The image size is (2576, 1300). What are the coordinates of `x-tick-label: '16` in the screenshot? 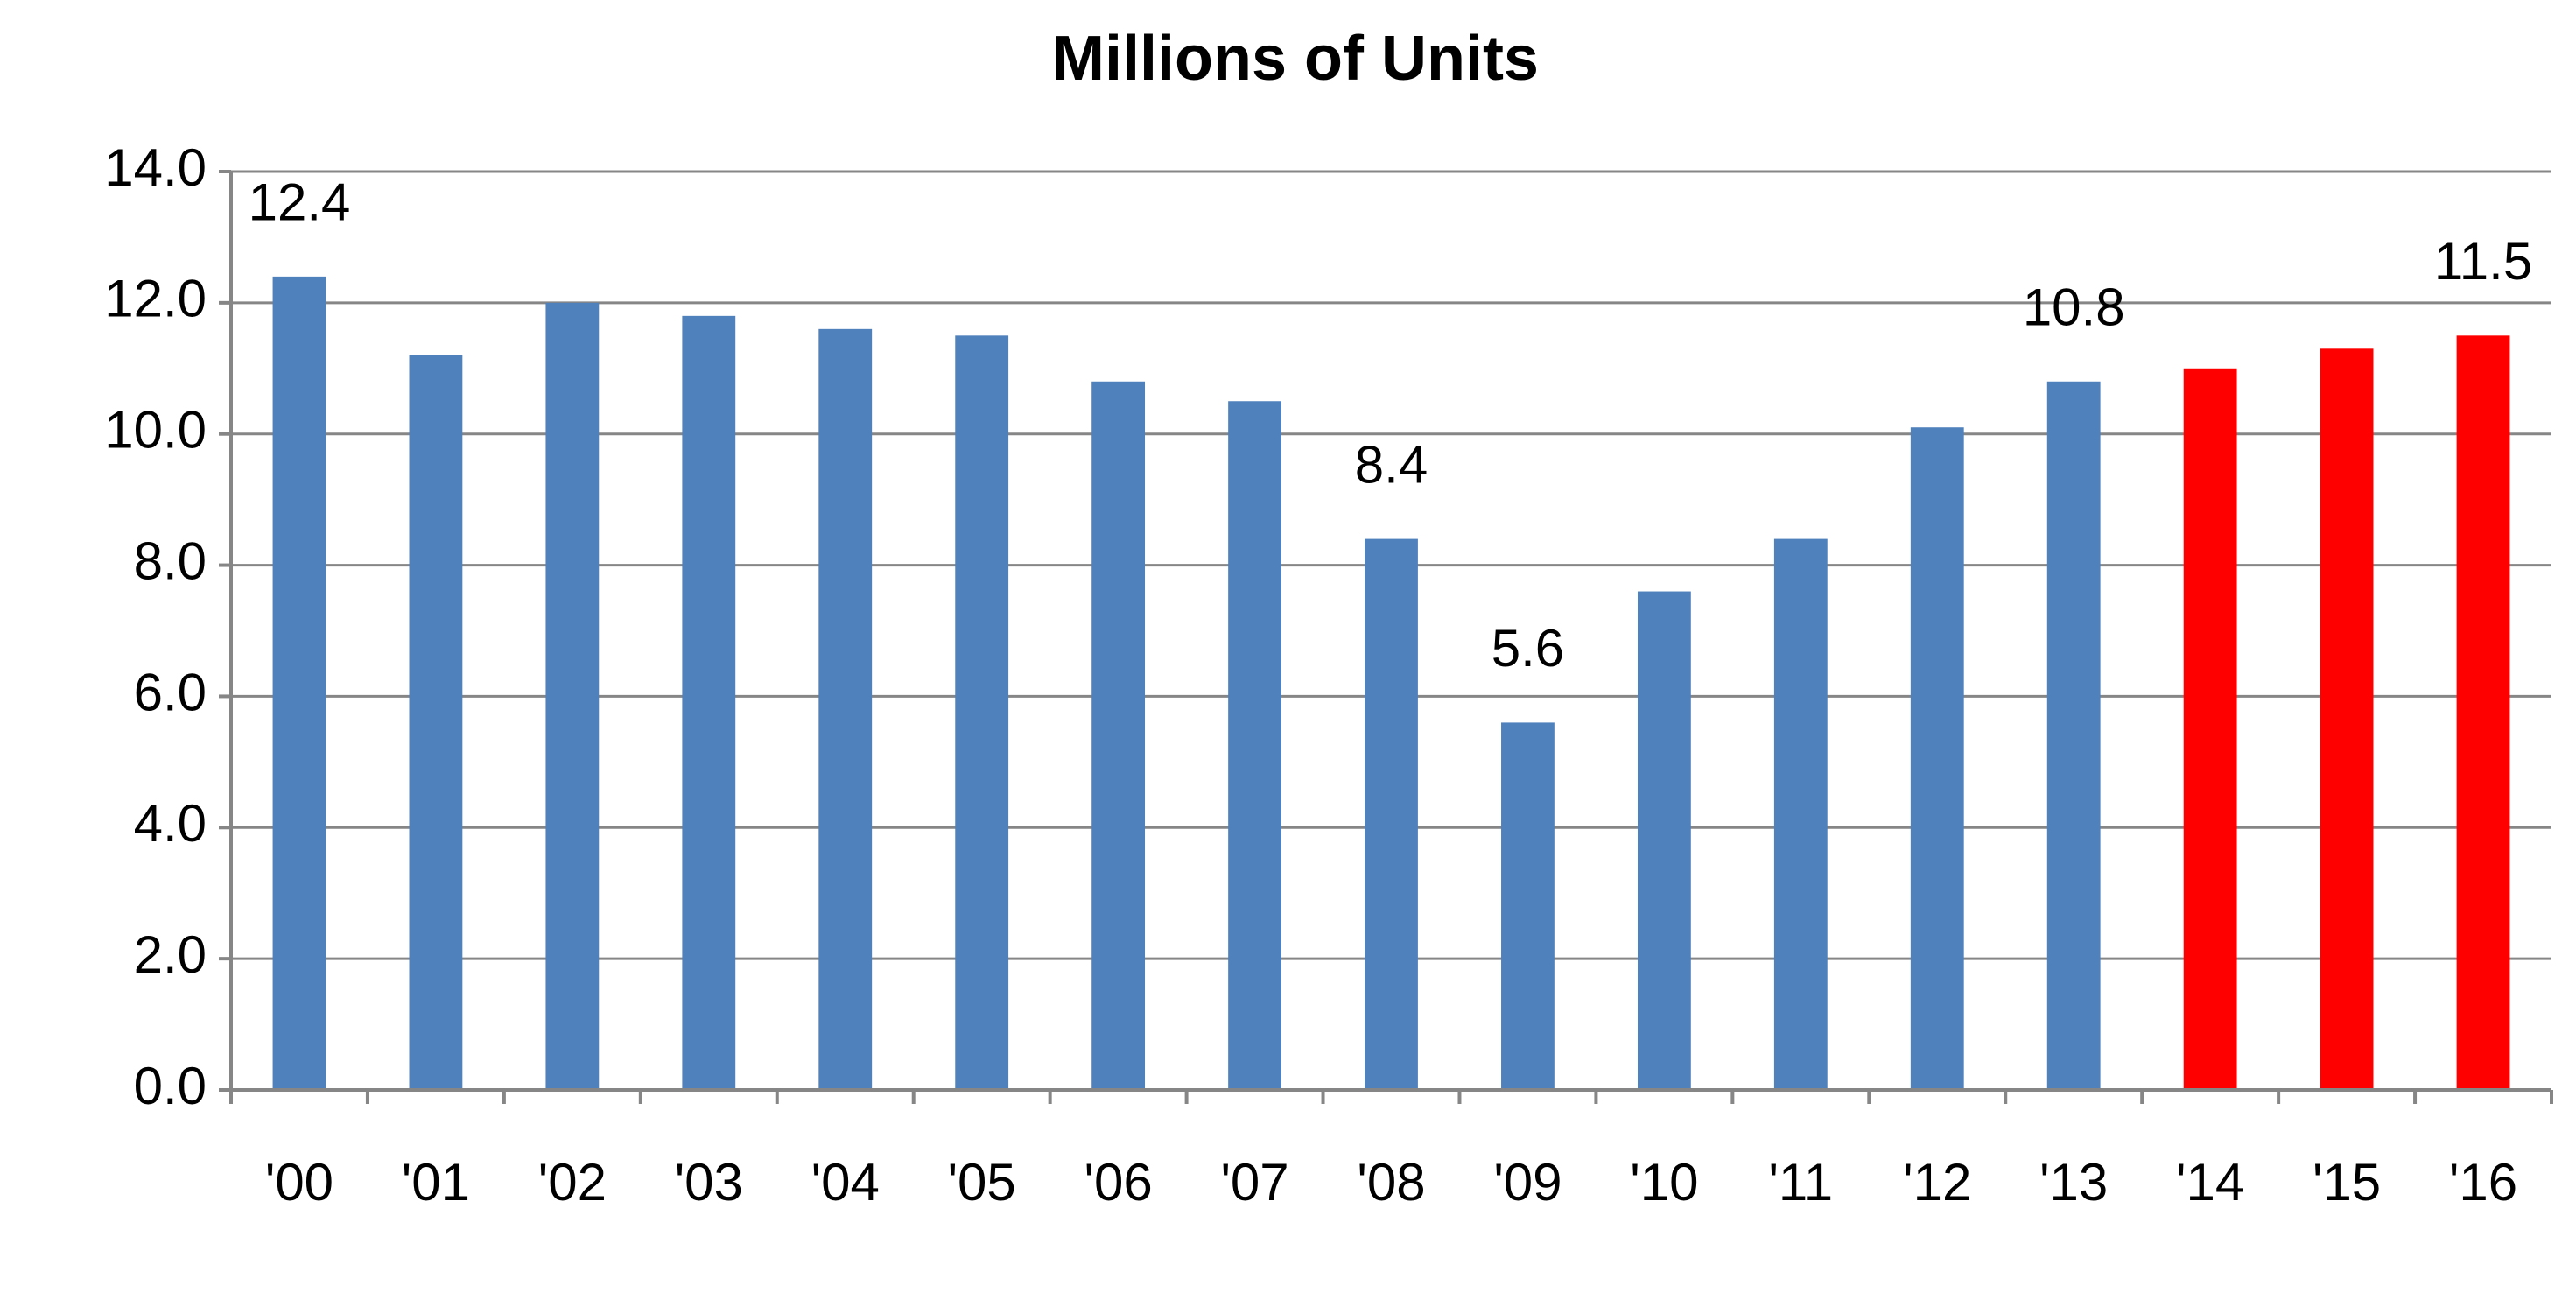 It's located at (2483, 1182).